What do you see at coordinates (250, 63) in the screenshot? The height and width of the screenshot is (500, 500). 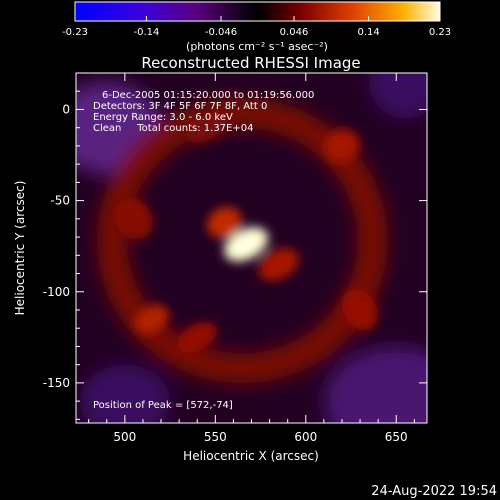 I see `chart-title: Reconstructed RHESSI Image` at bounding box center [250, 63].